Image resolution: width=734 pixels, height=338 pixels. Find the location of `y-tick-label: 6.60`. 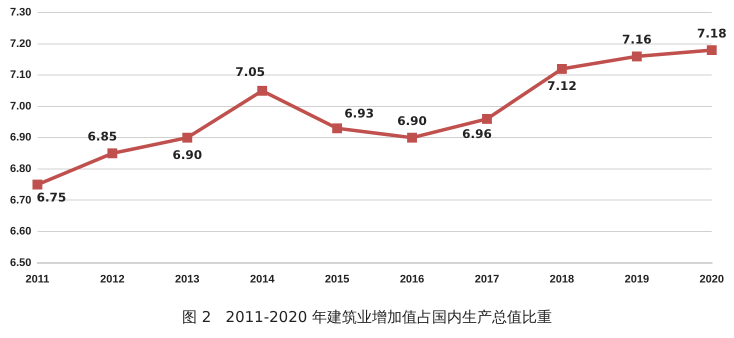

y-tick-label: 6.60 is located at coordinates (21, 232).